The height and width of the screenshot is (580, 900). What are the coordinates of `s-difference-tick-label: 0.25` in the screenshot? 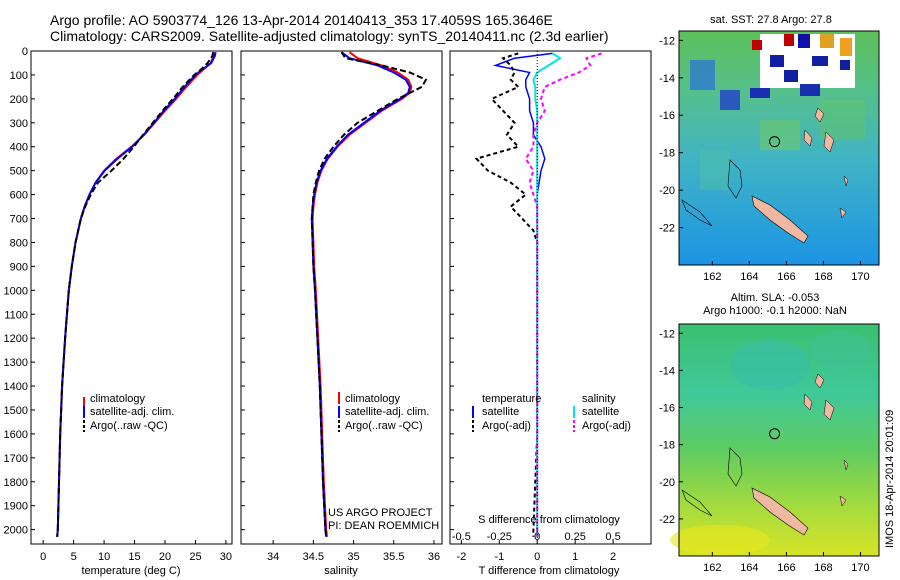 It's located at (574, 537).